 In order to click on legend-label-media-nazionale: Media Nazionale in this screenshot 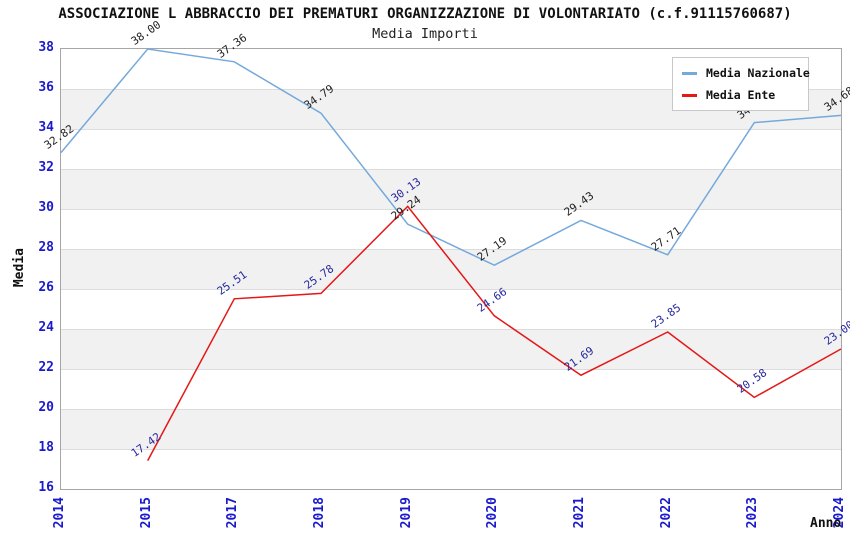, I will do `click(758, 73)`.